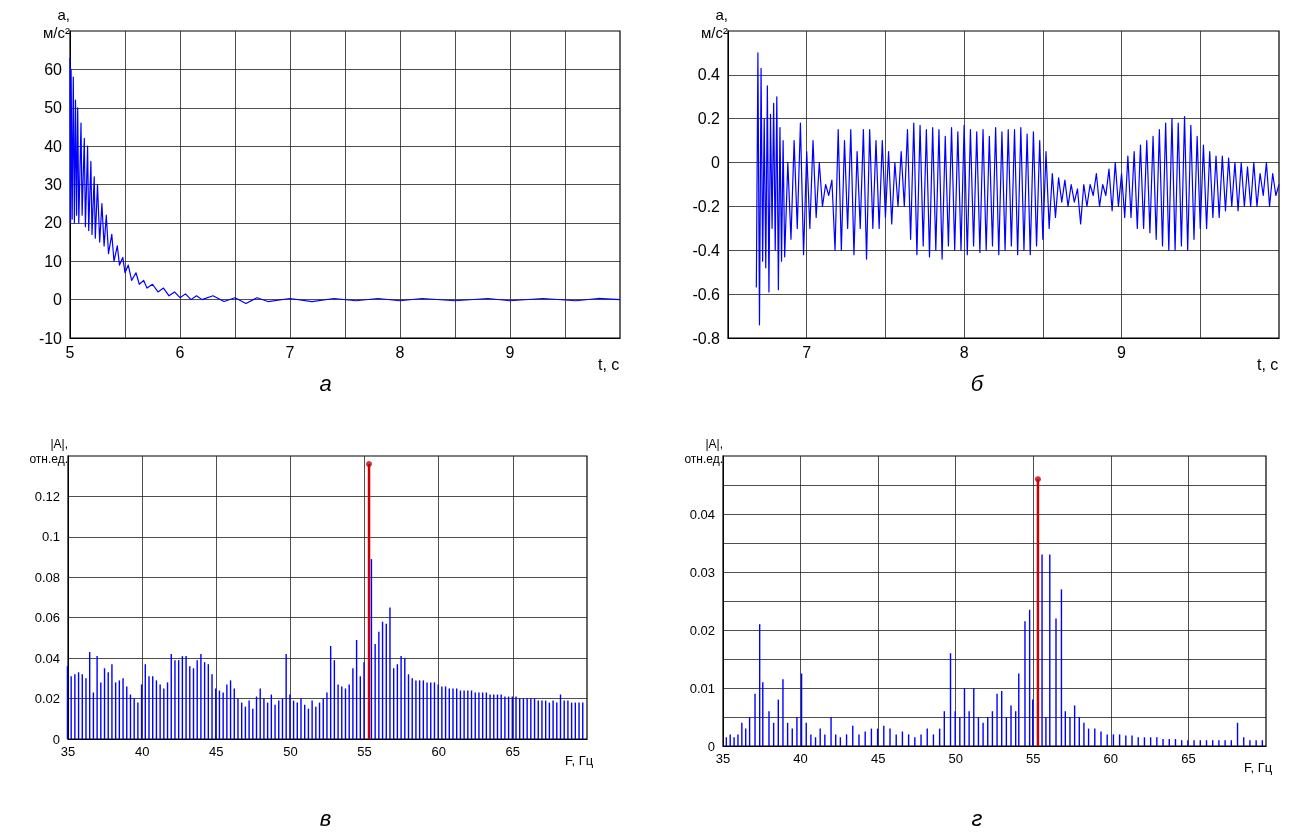  I want to click on text: в, so click(325, 818).